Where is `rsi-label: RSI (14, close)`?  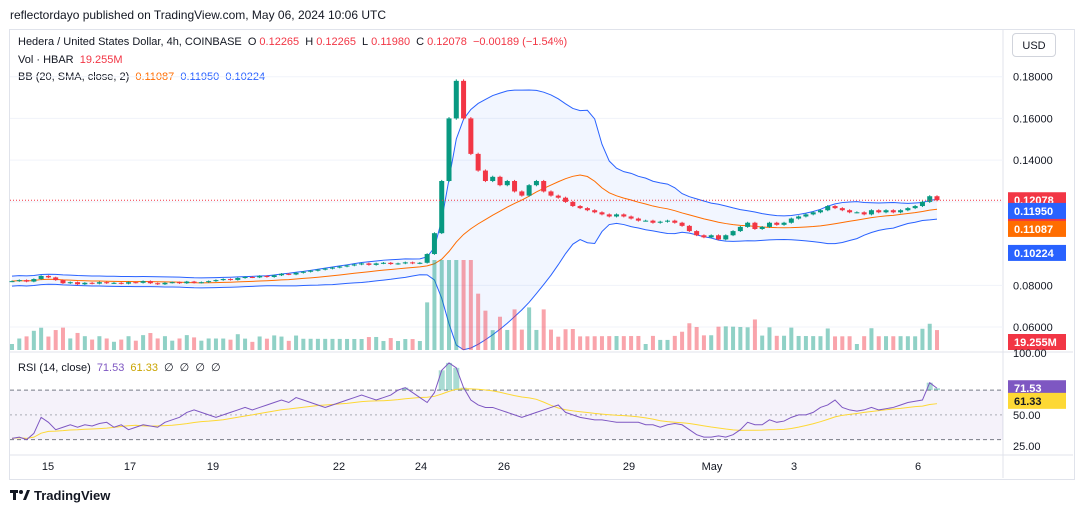
rsi-label: RSI (14, close) is located at coordinates (54, 368).